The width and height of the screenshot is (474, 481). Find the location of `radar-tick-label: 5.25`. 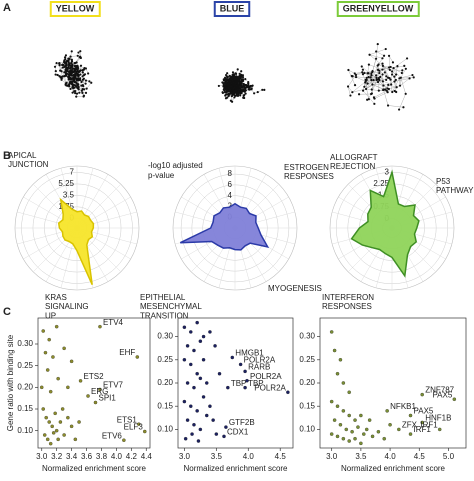

radar-tick-label: 5.25 is located at coordinates (66, 183).